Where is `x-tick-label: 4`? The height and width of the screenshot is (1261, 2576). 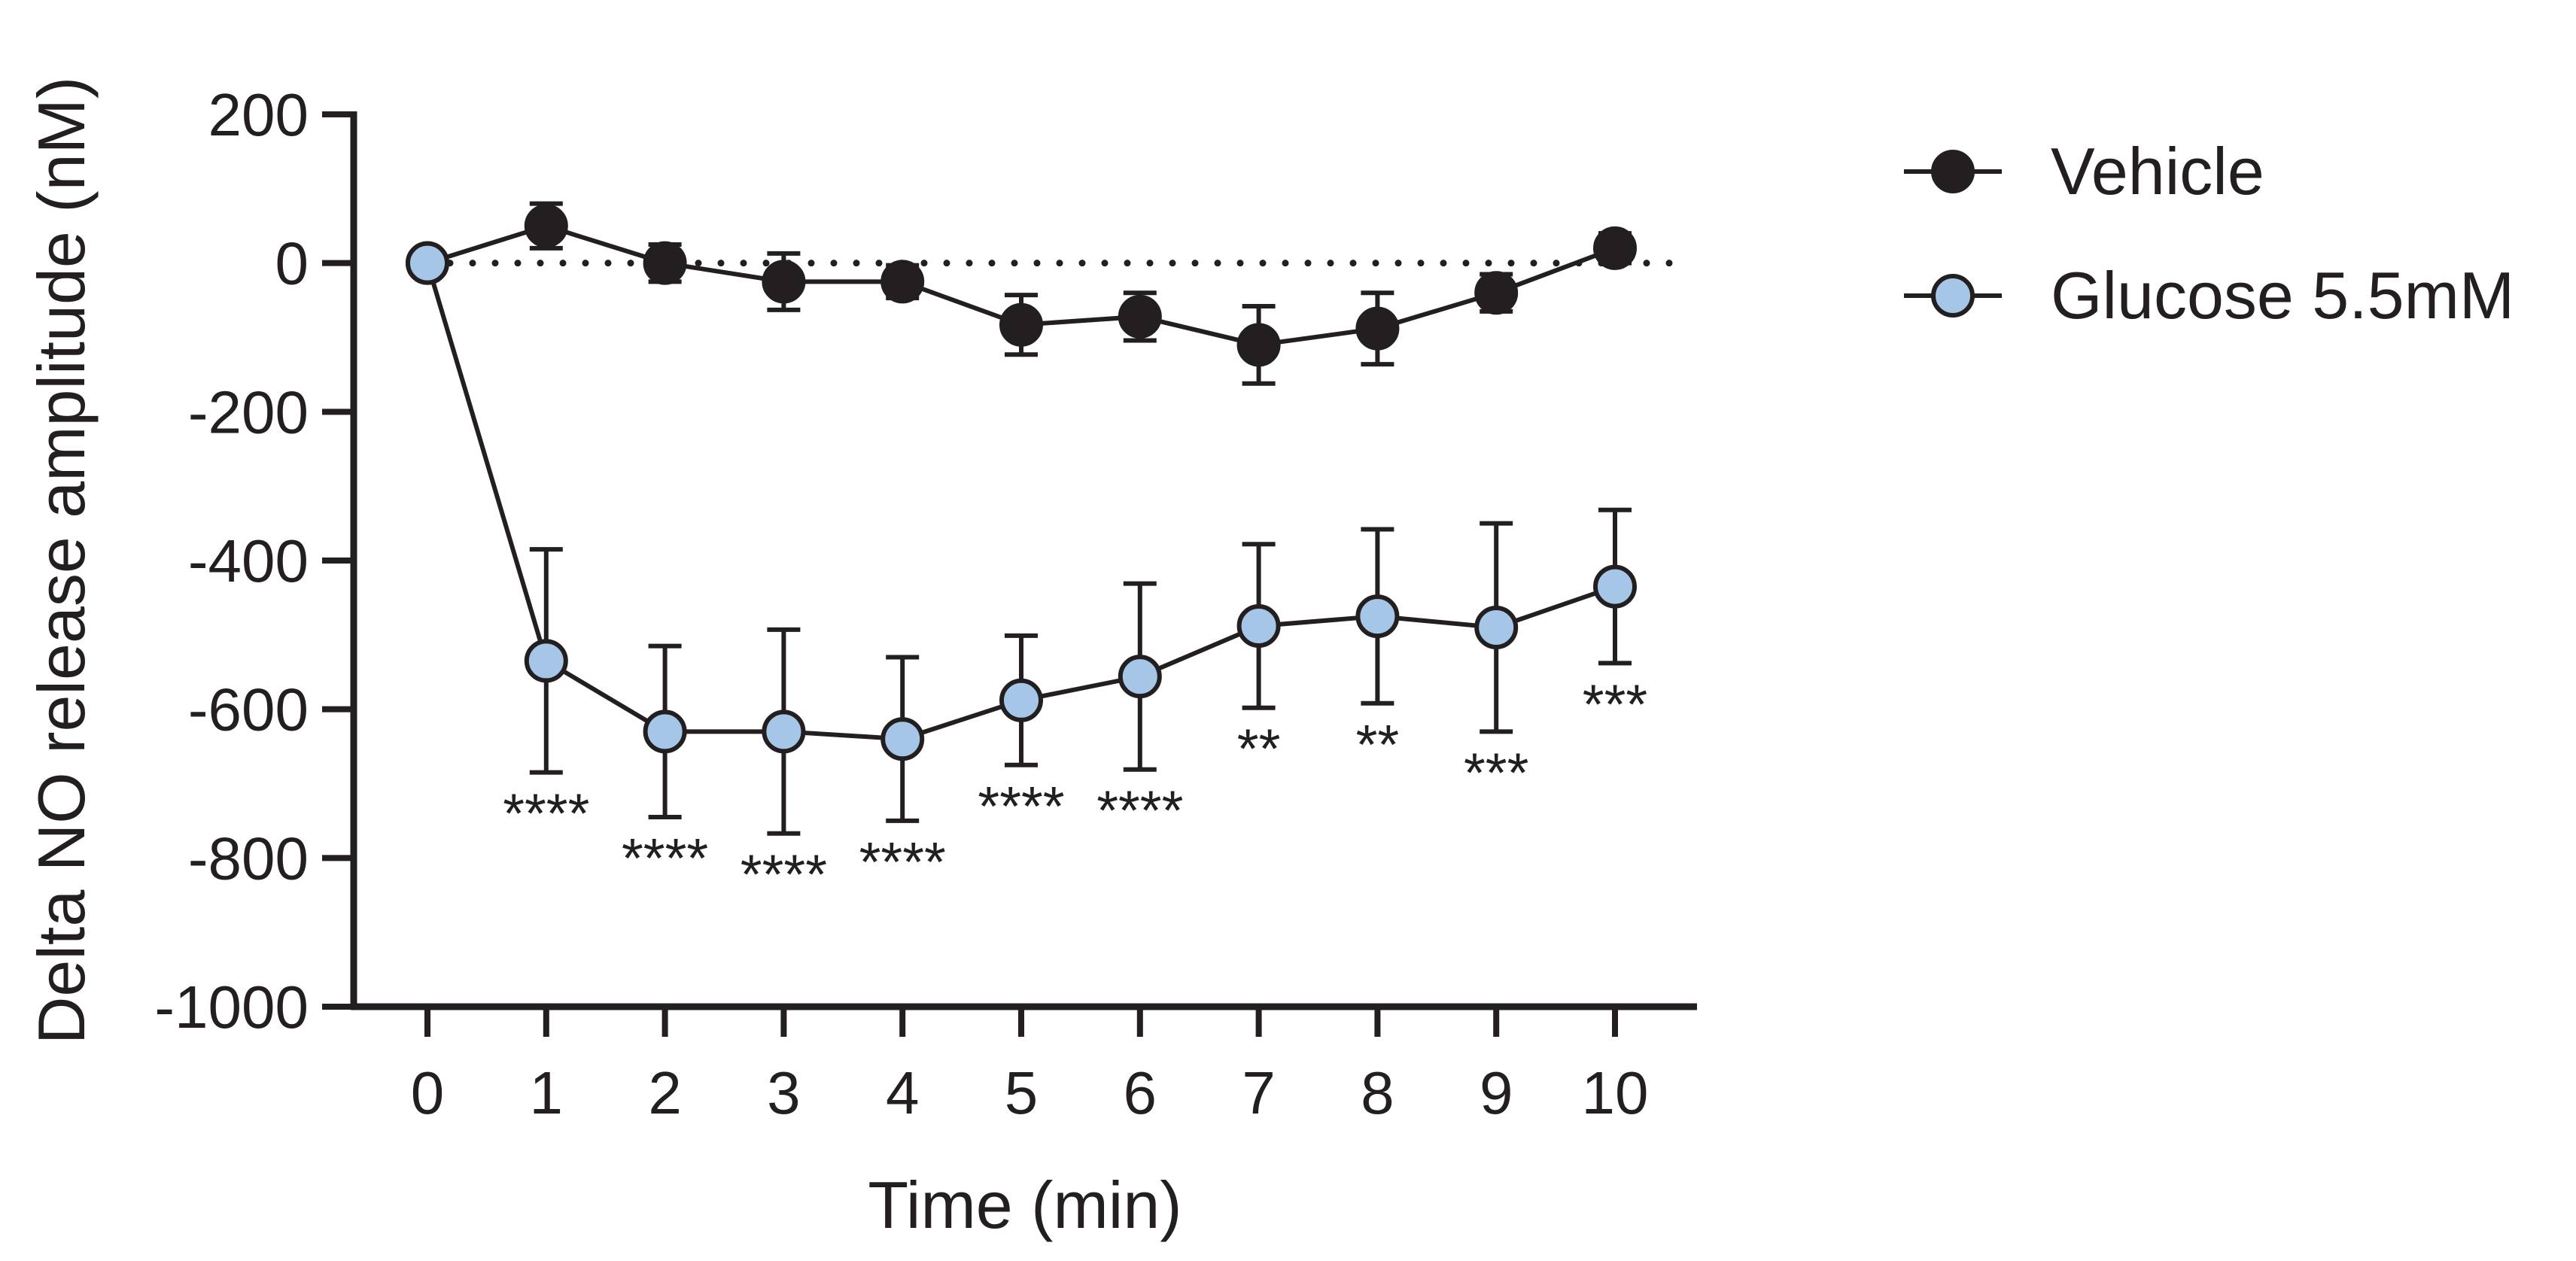
x-tick-label: 4 is located at coordinates (903, 1092).